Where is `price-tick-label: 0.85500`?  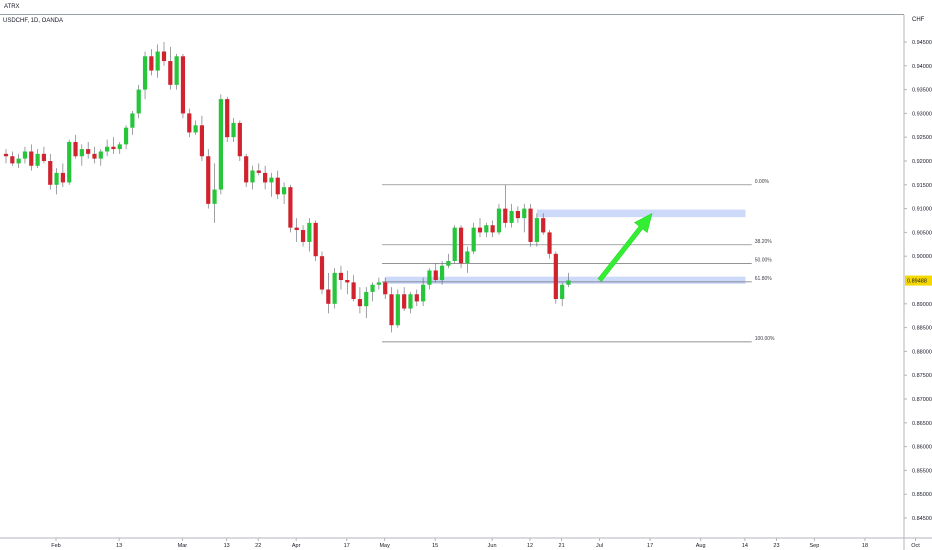
price-tick-label: 0.85500 is located at coordinates (922, 471).